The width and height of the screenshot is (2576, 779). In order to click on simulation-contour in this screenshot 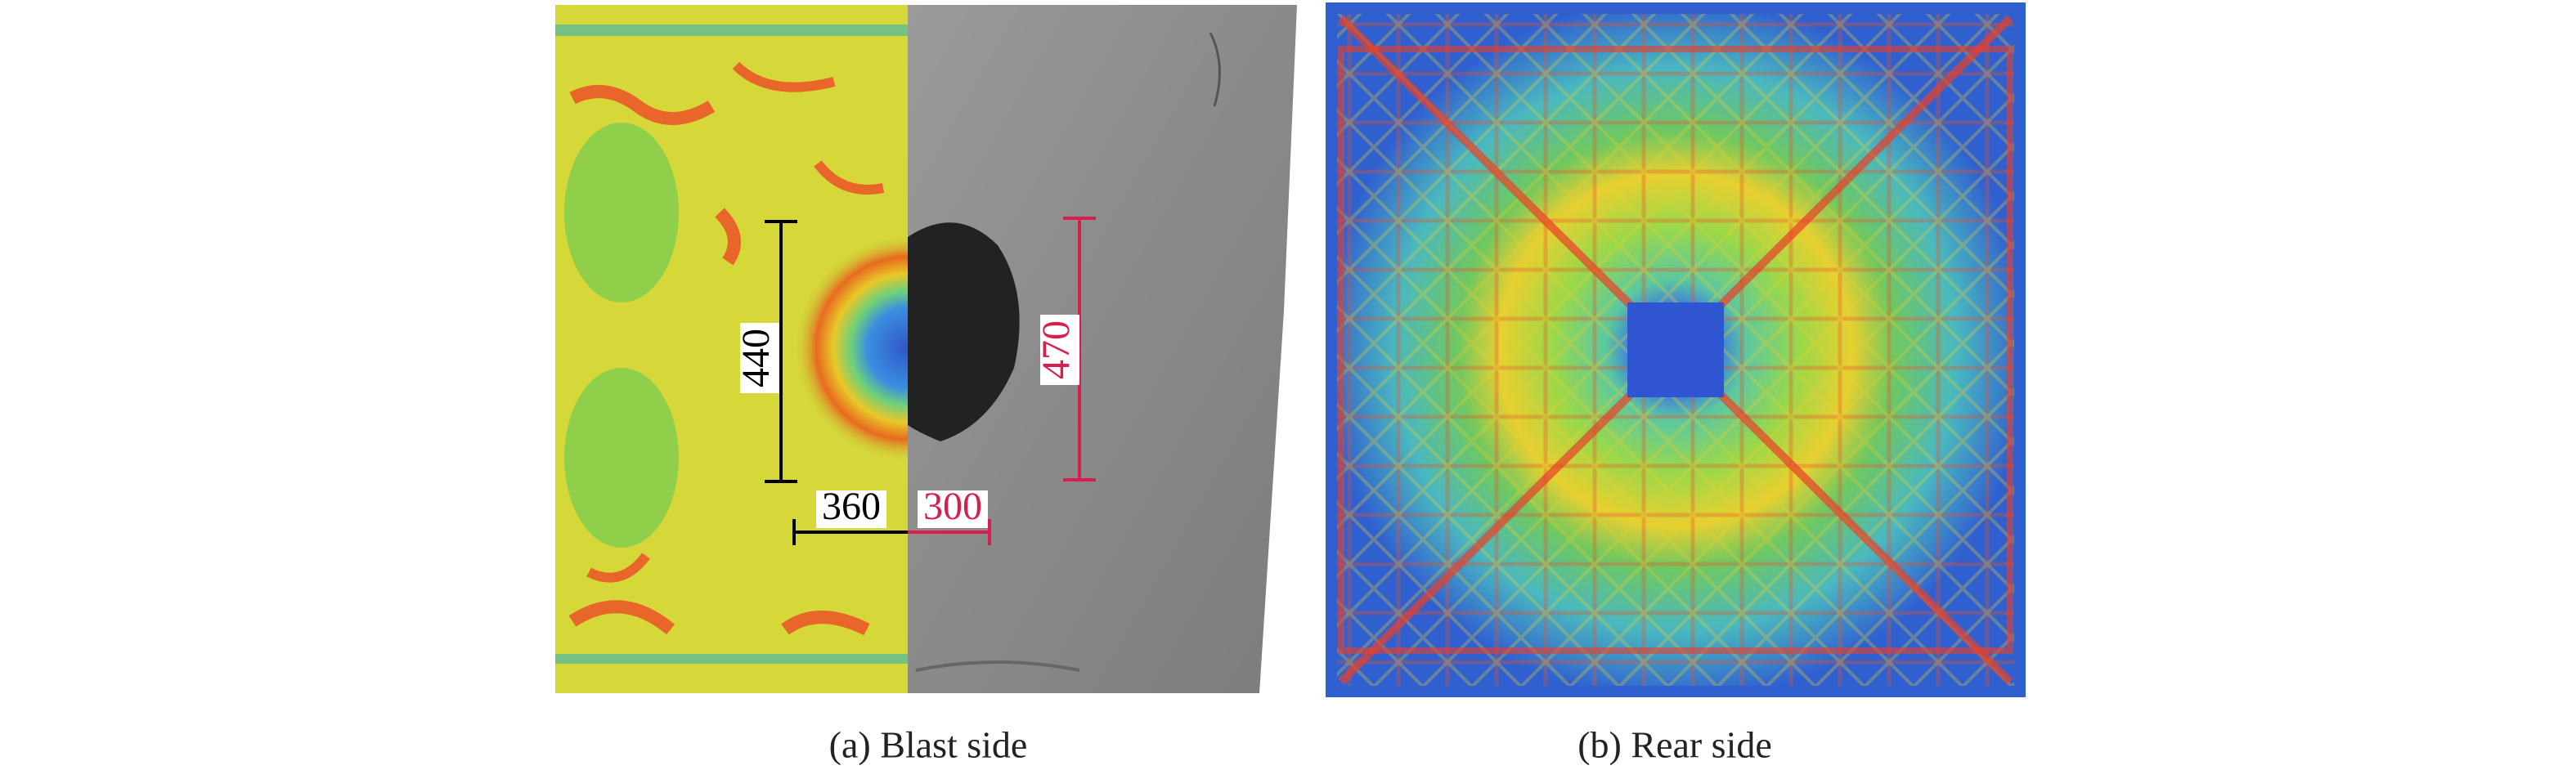, I will do `click(731, 349)`.